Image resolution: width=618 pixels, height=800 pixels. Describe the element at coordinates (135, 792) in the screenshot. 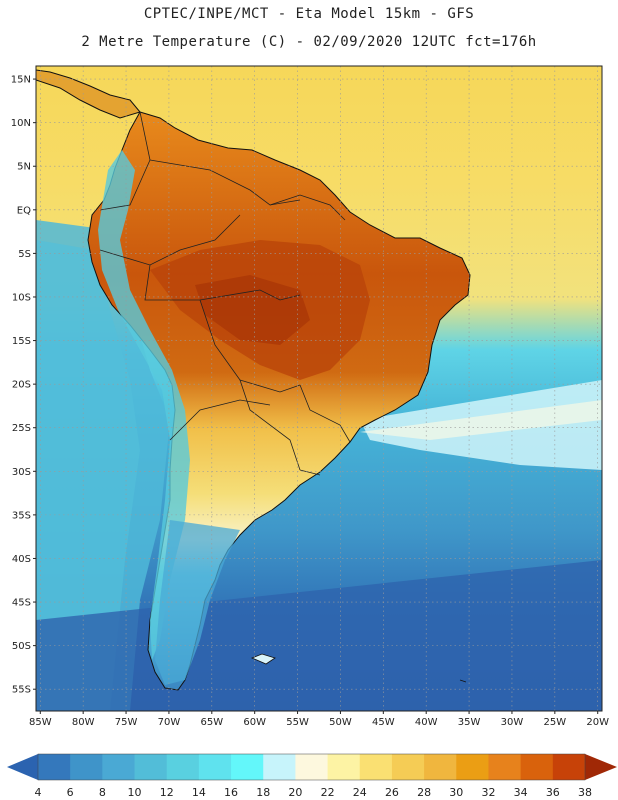

I see `colorbar-label: 10` at that location.